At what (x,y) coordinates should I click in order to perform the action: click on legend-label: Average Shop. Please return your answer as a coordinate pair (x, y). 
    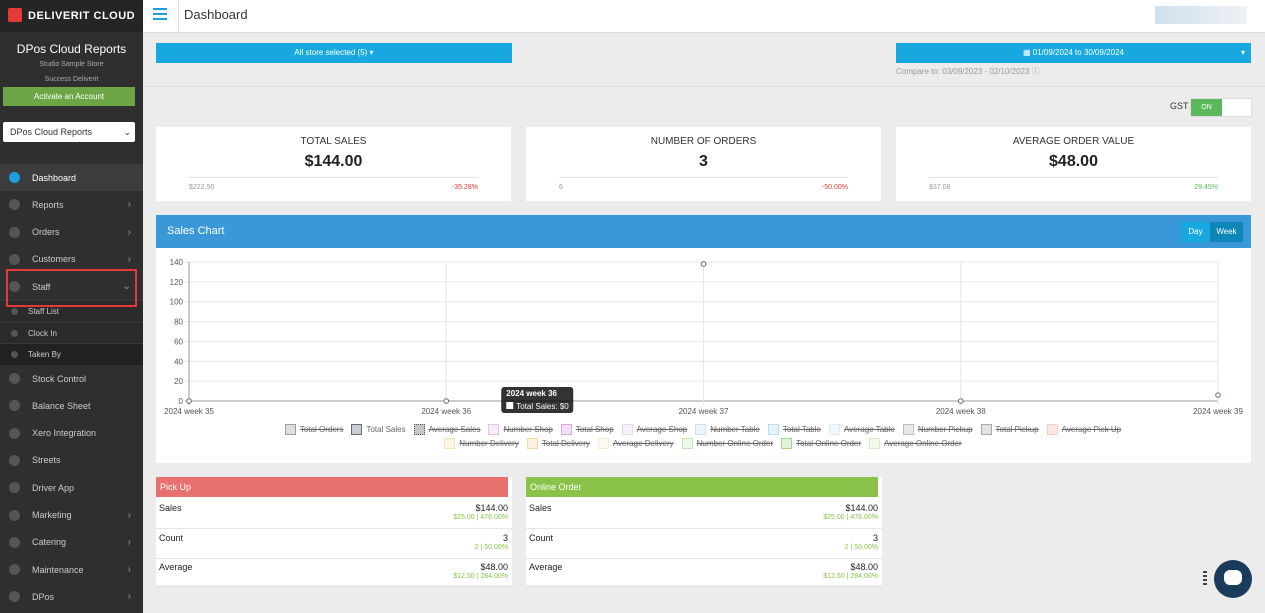
    Looking at the image, I should click on (662, 429).